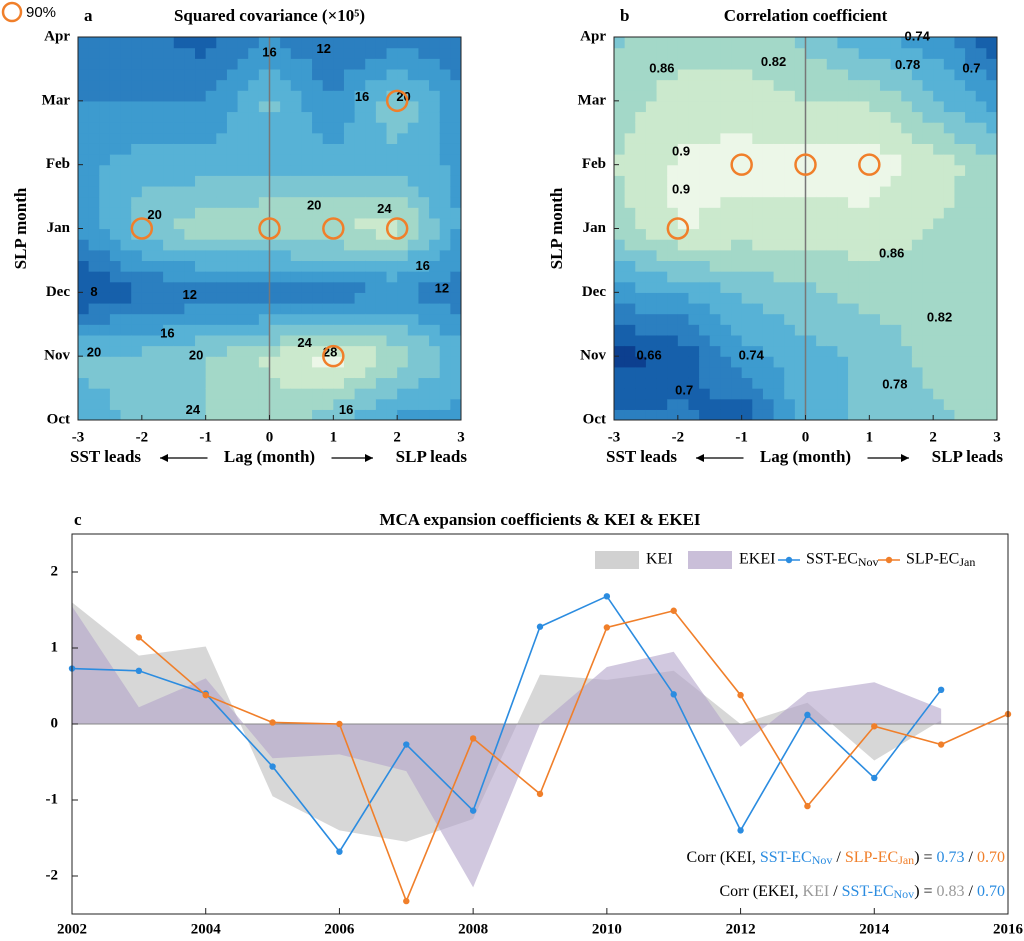  I want to click on point, so click(272, 722).